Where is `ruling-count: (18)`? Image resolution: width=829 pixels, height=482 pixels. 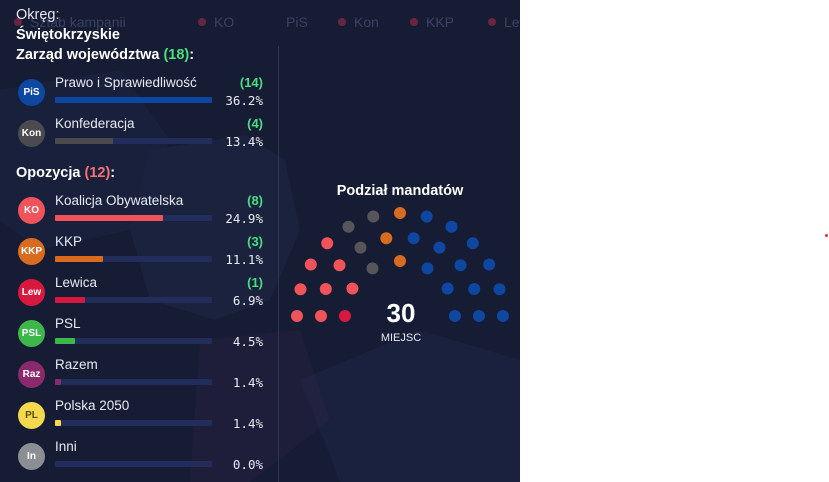
ruling-count: (18) is located at coordinates (176, 55).